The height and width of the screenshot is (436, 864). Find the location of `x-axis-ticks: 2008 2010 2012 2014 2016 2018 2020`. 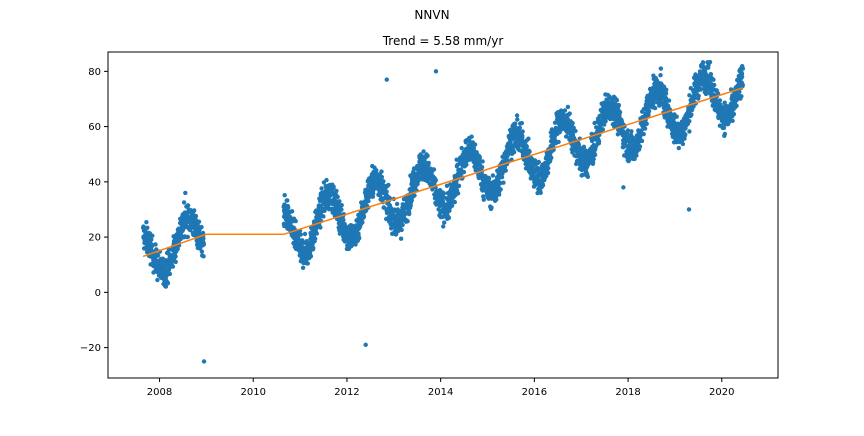

x-axis-ticks: 2008 2010 2012 2014 2016 2018 2020 is located at coordinates (441, 388).